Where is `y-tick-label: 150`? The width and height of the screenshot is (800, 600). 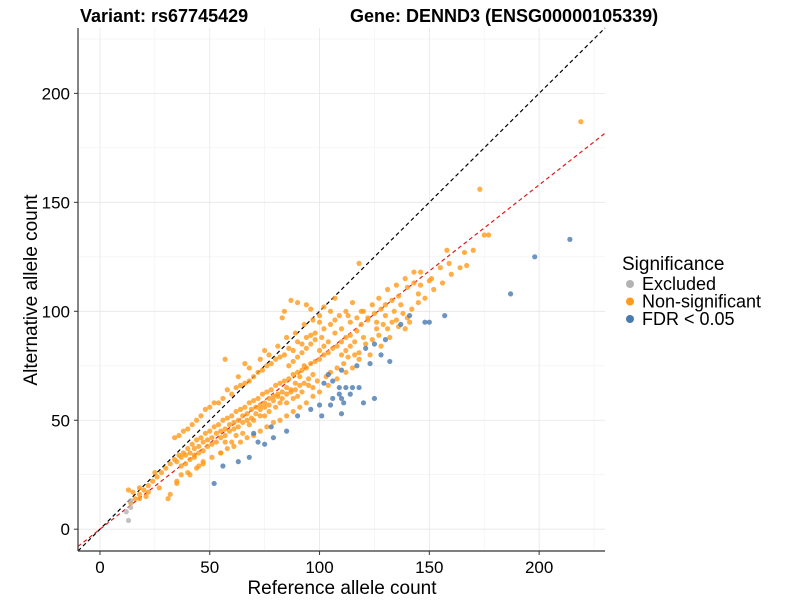
y-tick-label: 150 is located at coordinates (56, 202).